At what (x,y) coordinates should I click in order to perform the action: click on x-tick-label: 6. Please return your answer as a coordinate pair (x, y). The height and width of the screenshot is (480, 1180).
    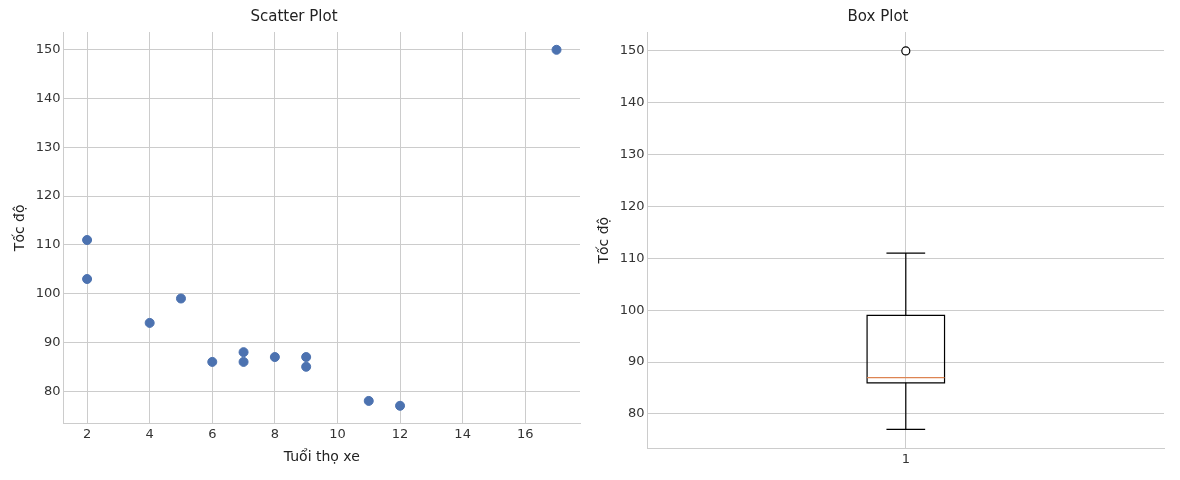
    Looking at the image, I should click on (212, 433).